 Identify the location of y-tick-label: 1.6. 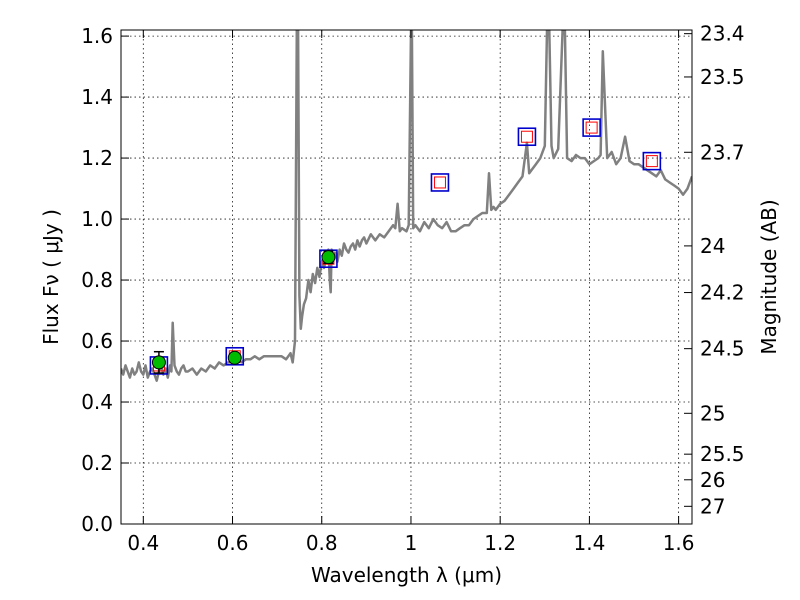
(97, 36).